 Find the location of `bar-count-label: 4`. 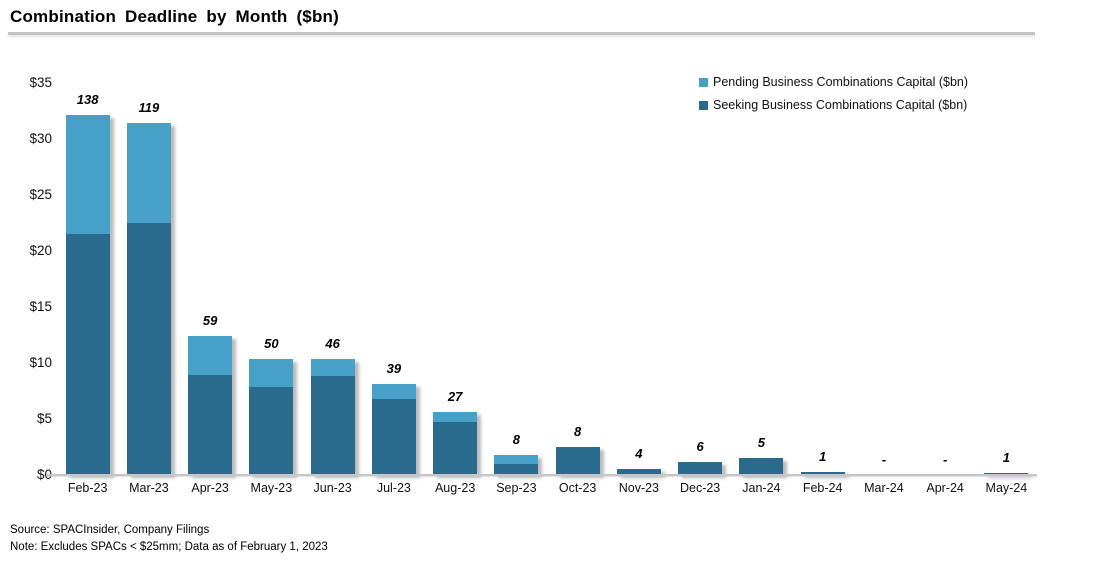

bar-count-label: 4 is located at coordinates (639, 454).